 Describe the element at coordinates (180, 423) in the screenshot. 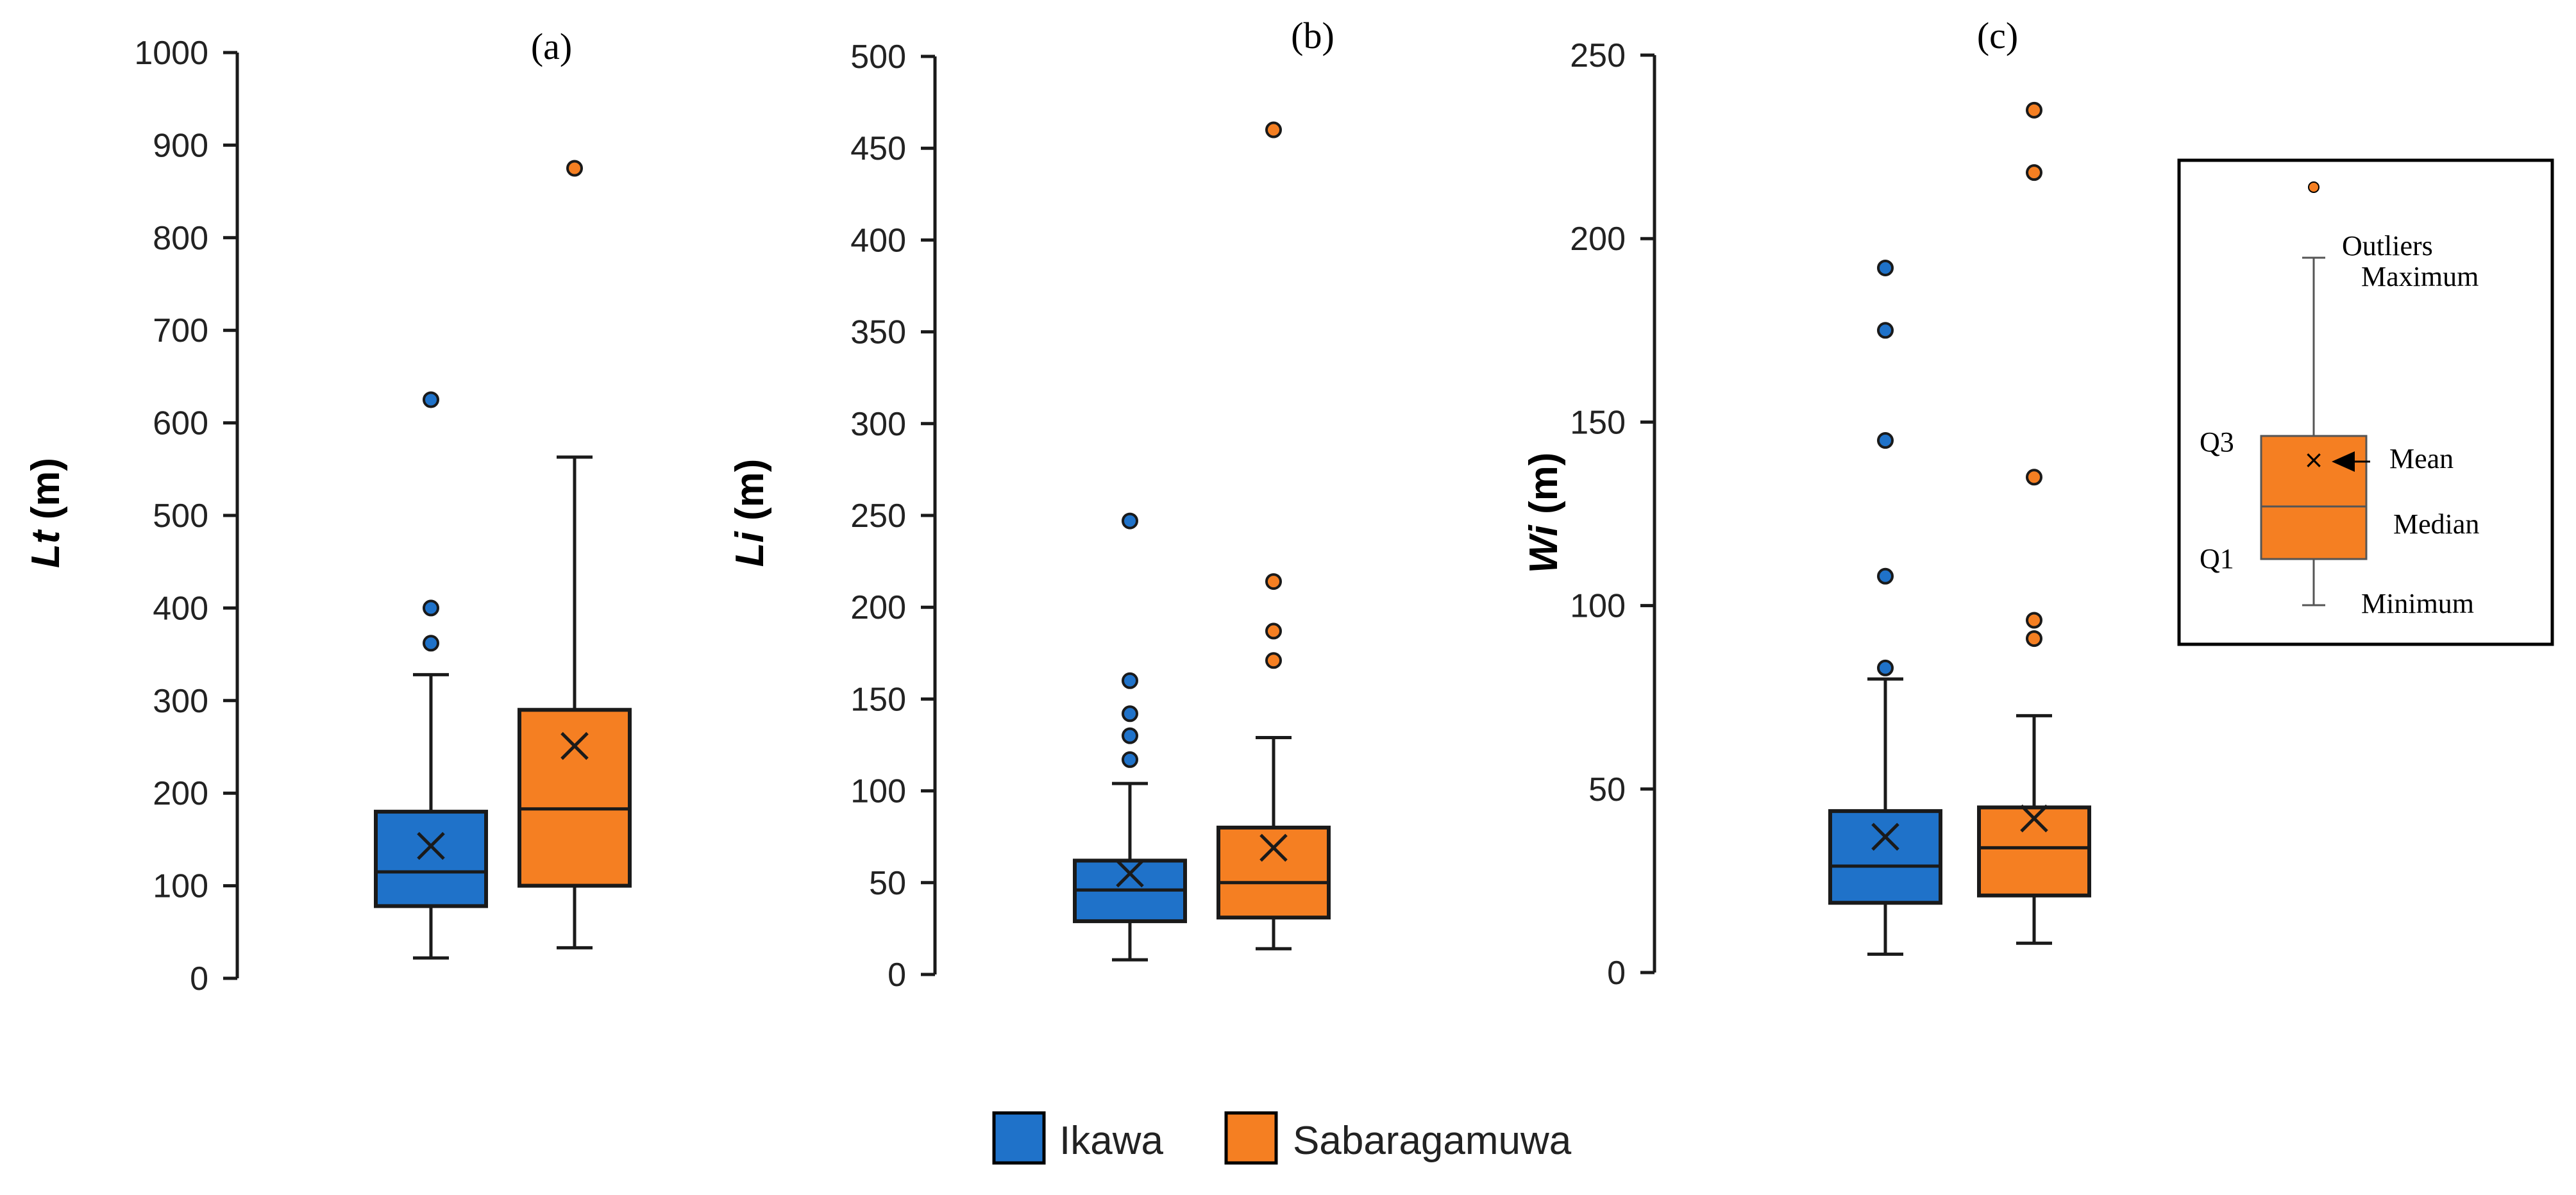

I see `y-tick-label: 600` at that location.